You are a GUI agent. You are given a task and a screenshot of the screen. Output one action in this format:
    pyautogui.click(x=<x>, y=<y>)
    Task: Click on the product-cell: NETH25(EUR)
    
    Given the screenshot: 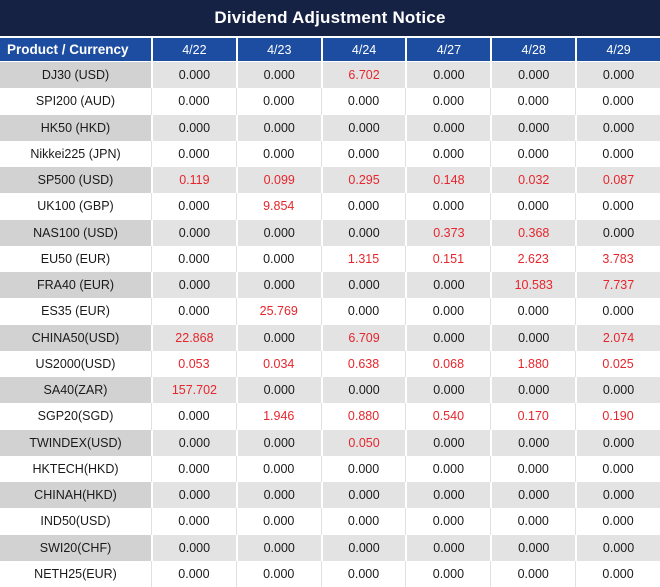 What is the action you would take?
    pyautogui.click(x=75, y=573)
    